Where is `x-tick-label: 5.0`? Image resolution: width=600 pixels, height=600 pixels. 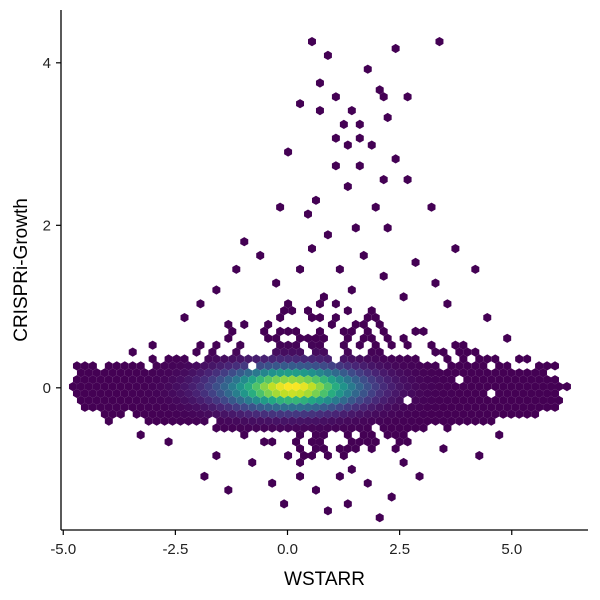
x-tick-label: 5.0 is located at coordinates (511, 549).